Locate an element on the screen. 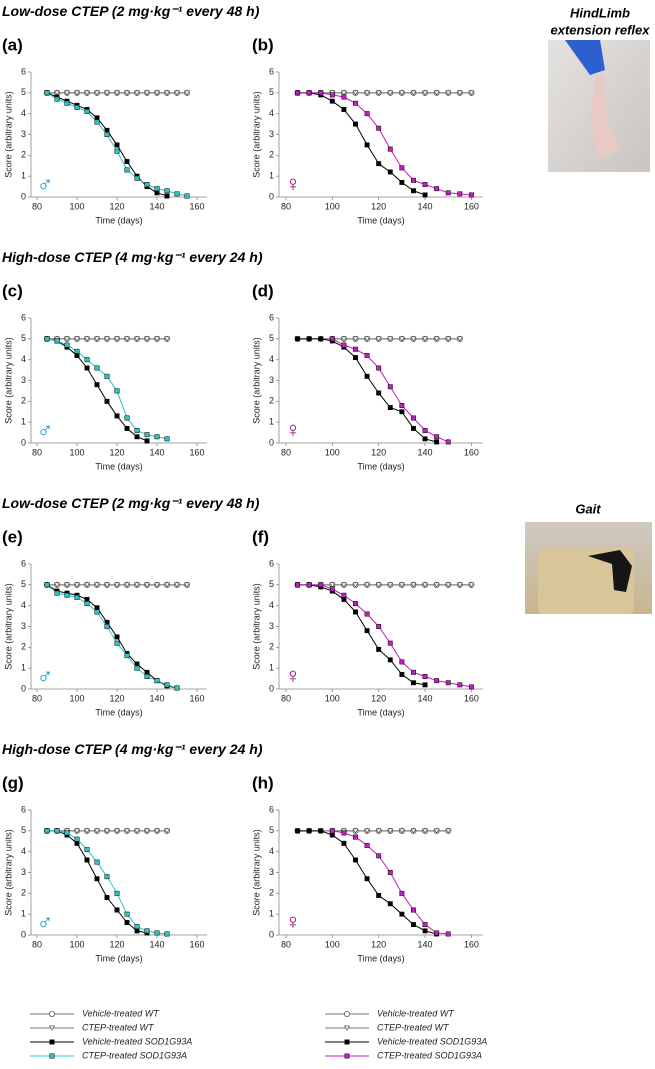  panel-label: (b) is located at coordinates (263, 44).